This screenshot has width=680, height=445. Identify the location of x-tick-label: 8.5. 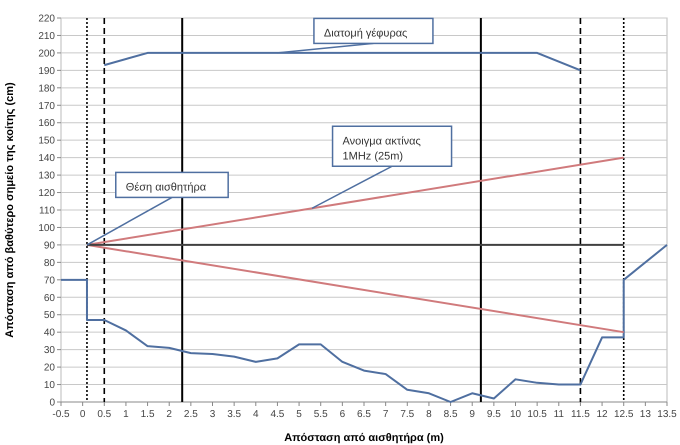
(451, 414).